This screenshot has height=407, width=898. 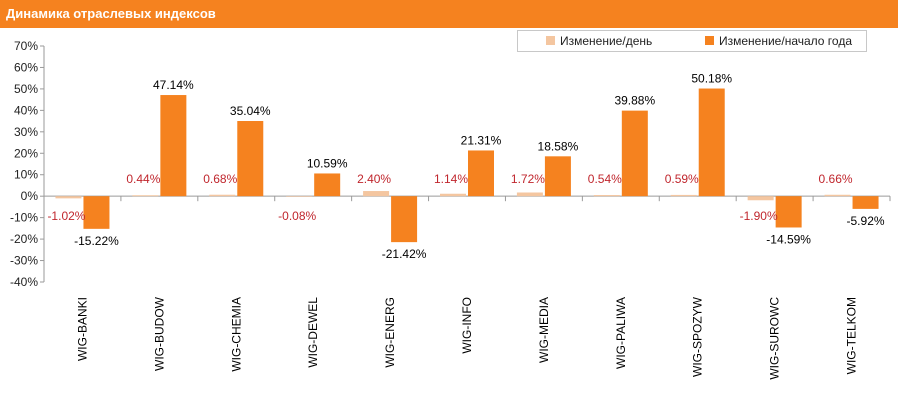 I want to click on data-label-daily: 0.68%, so click(x=220, y=179).